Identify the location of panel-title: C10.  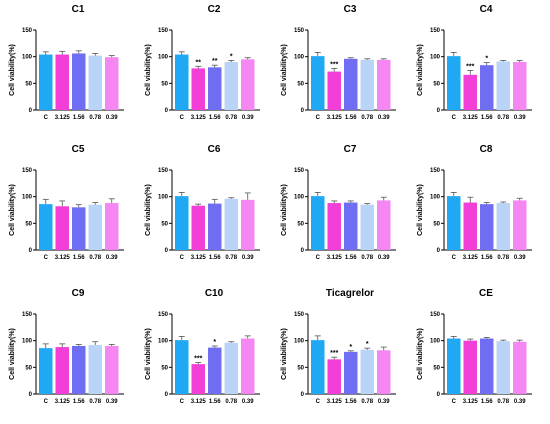
(214, 293).